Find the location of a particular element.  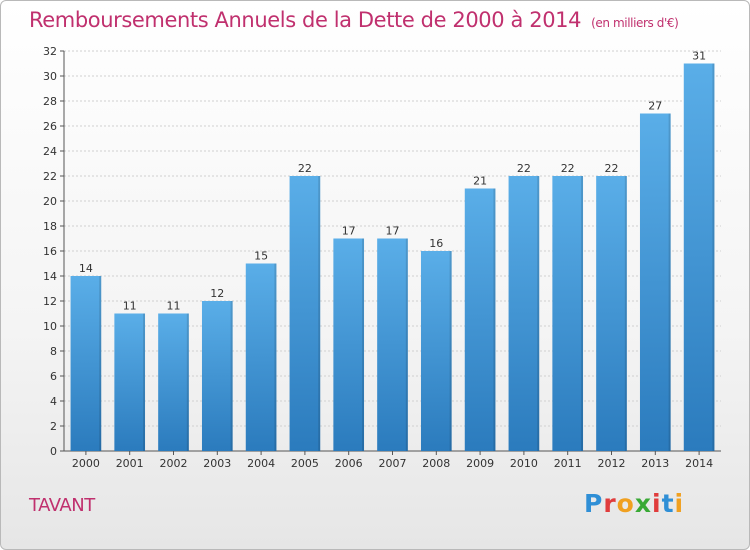

bar-shade-2013 is located at coordinates (669, 282).